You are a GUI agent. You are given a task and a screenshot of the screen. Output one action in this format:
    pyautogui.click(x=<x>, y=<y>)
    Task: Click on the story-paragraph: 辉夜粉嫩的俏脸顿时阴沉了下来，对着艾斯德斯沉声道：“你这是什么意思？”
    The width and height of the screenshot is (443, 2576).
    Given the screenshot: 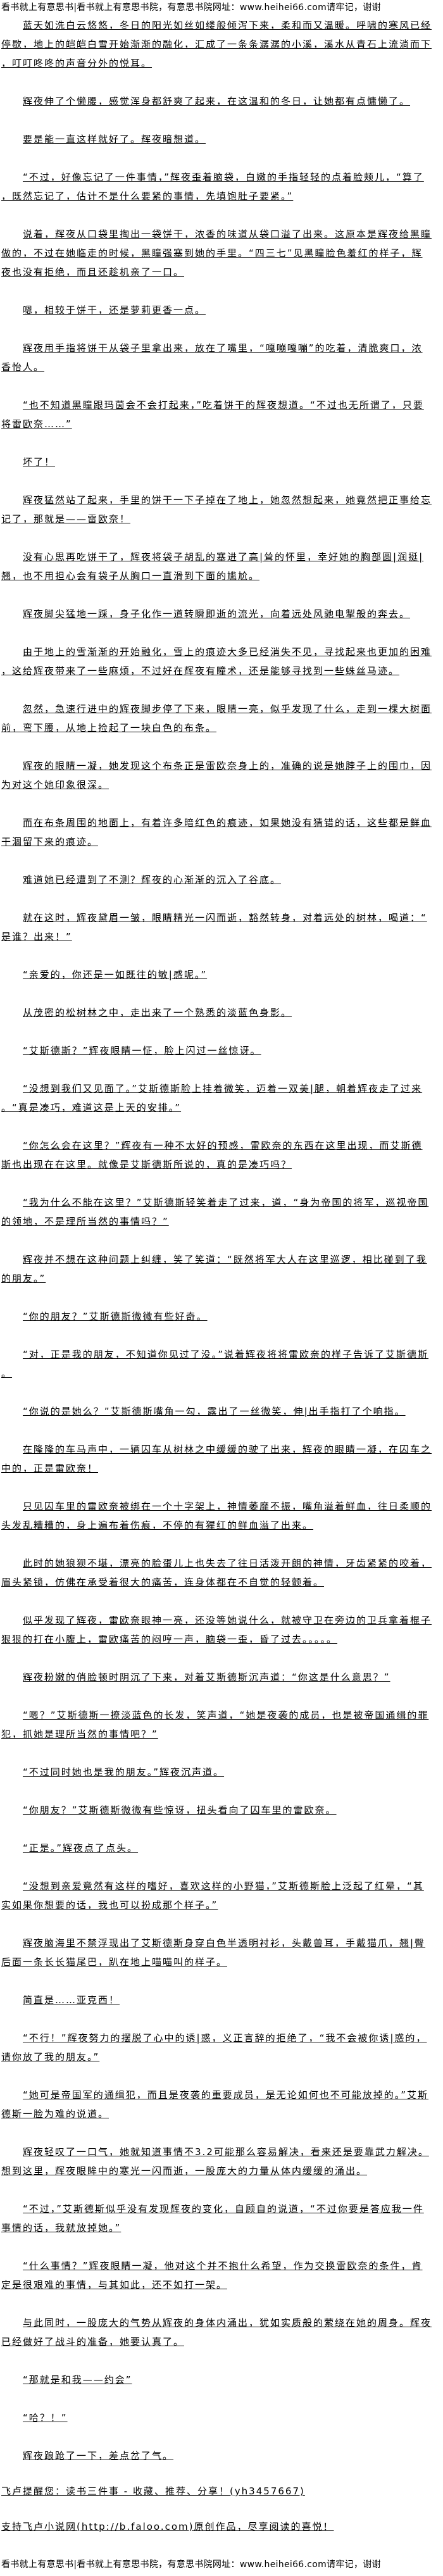 What is the action you would take?
    pyautogui.click(x=206, y=1677)
    